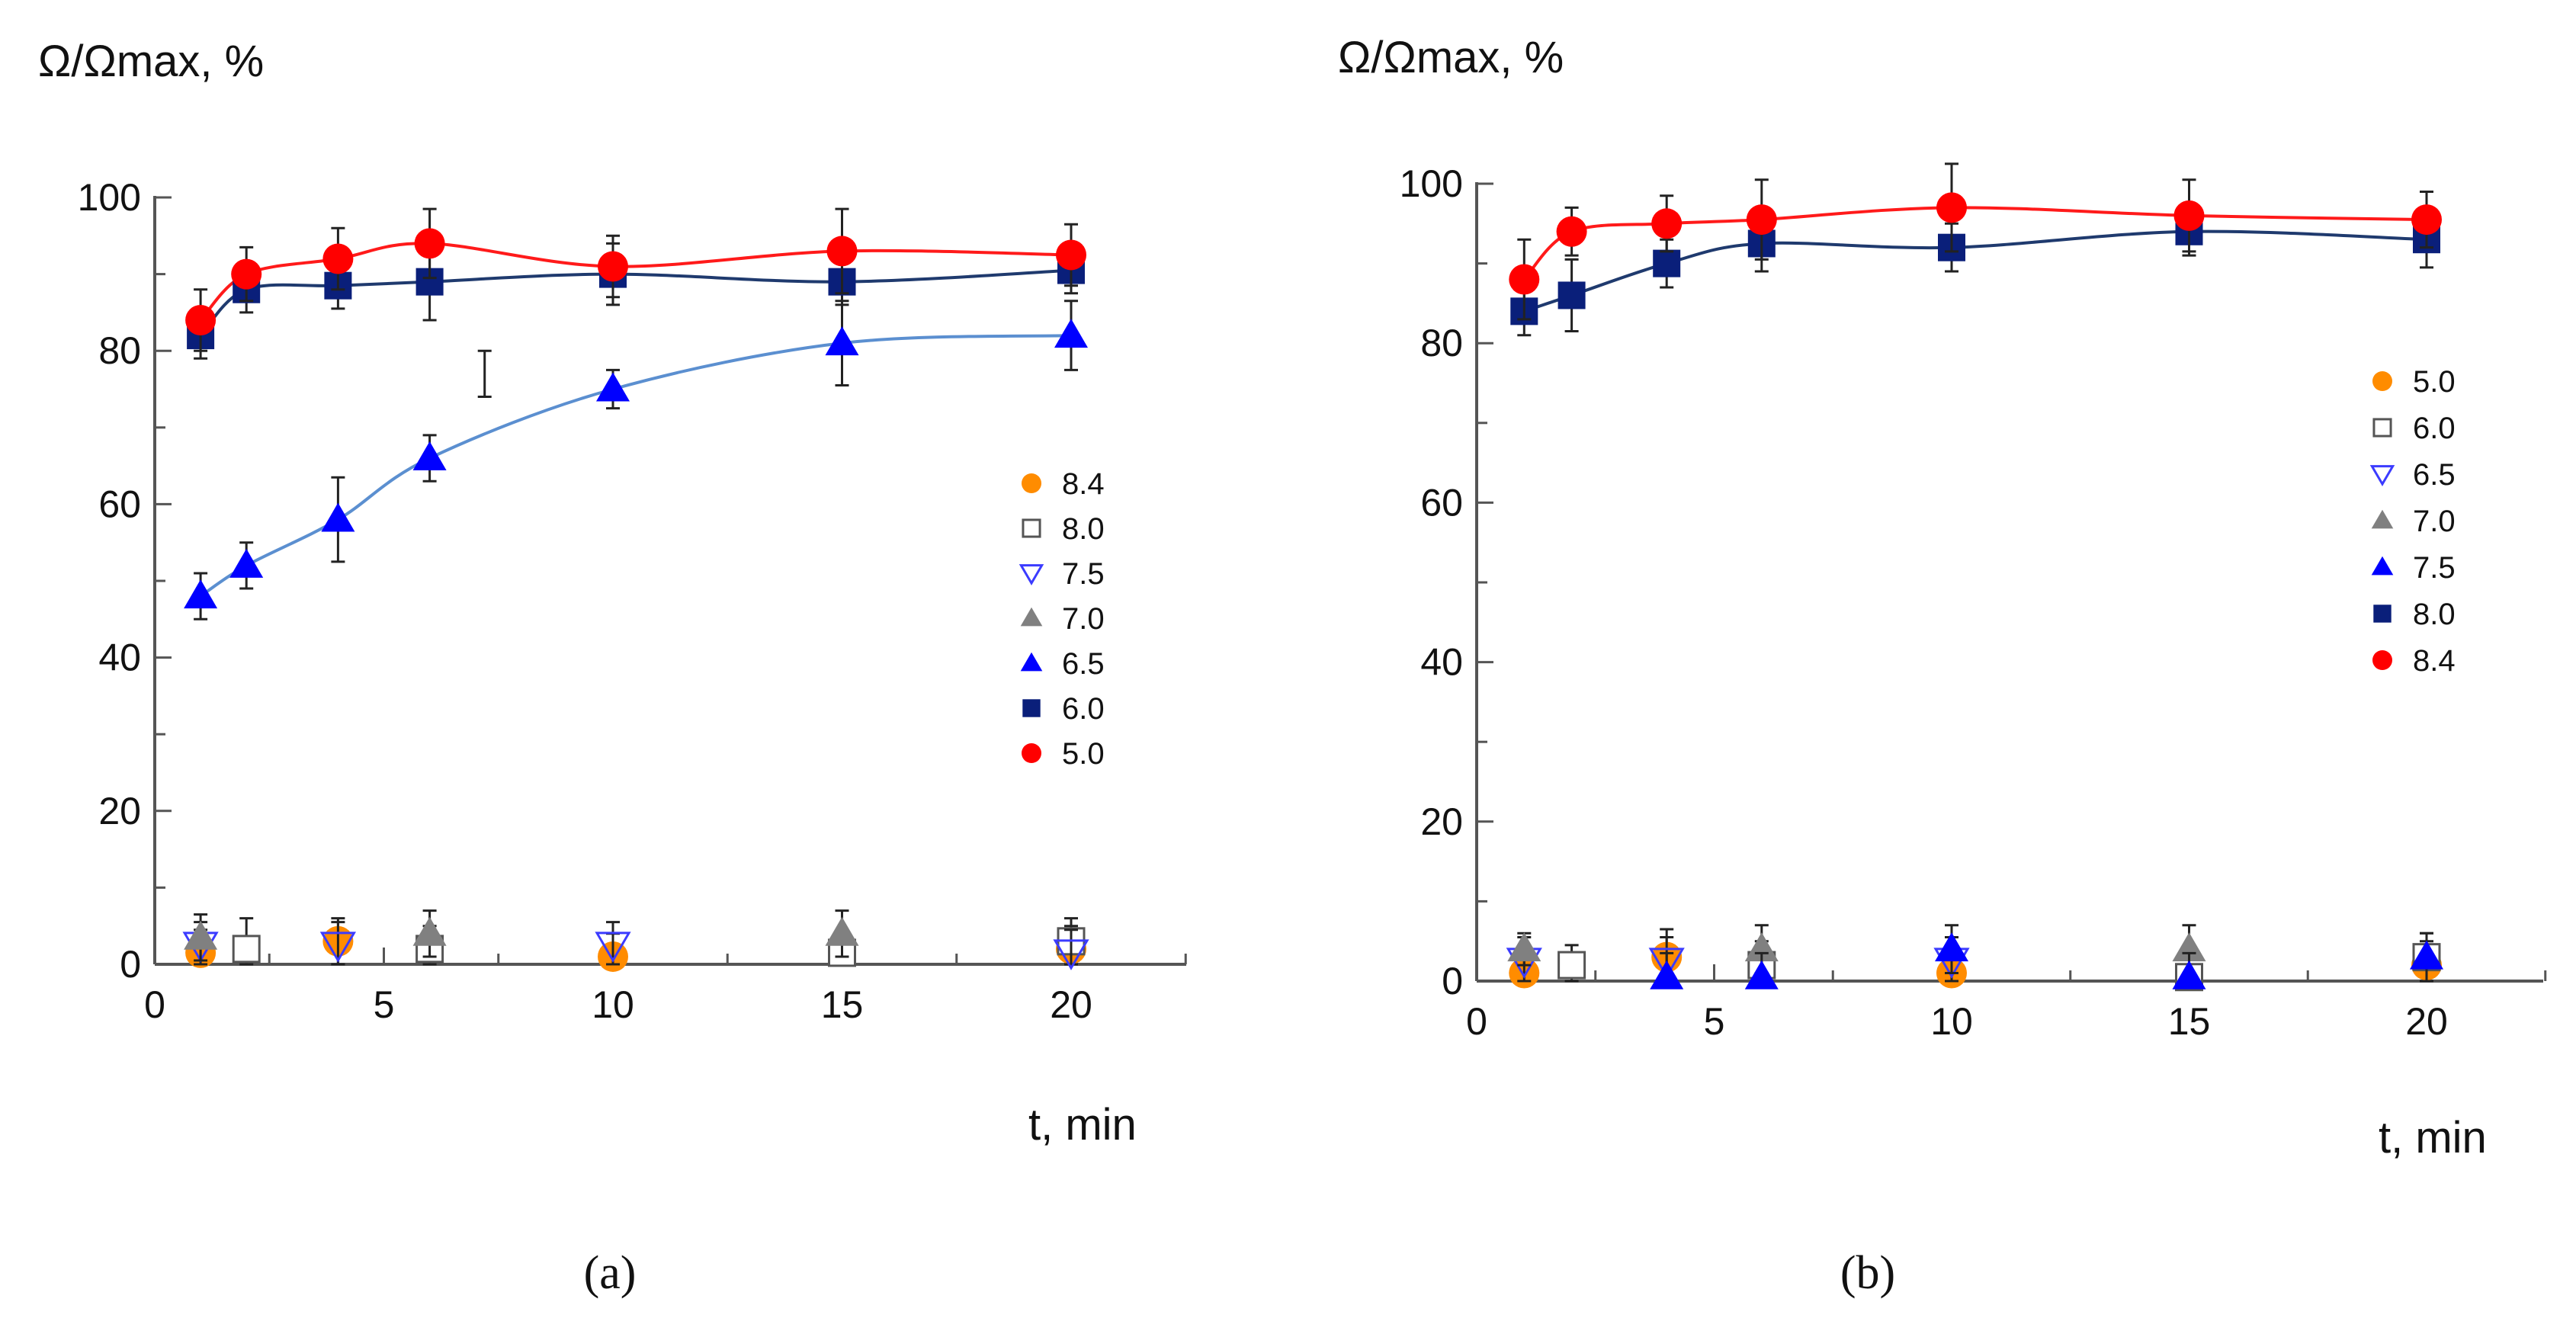 Image resolution: width=2576 pixels, height=1334 pixels. Describe the element at coordinates (1867, 1273) in the screenshot. I see `panel-caption: (b)` at that location.